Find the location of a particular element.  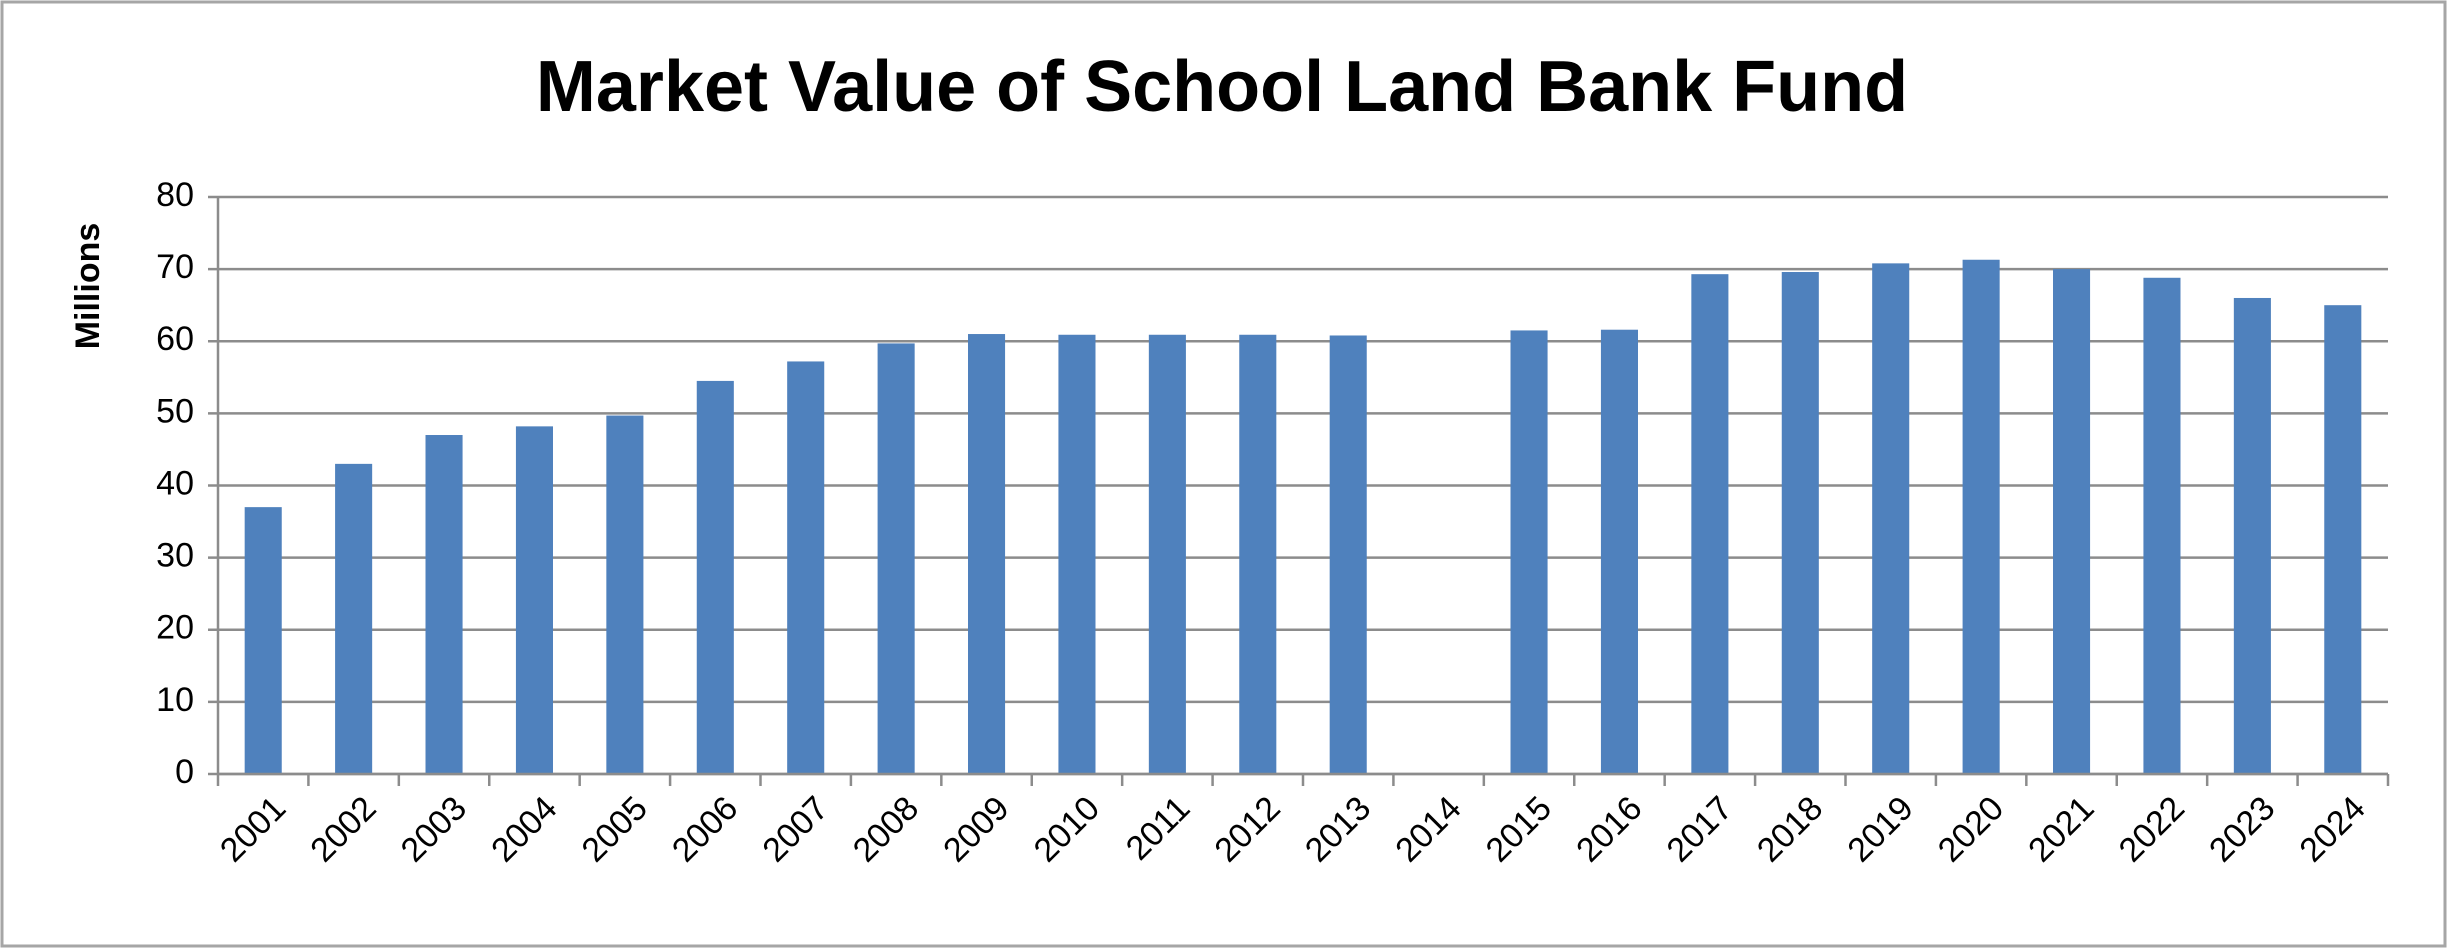

y-axis-label: Millions is located at coordinates (88, 286).